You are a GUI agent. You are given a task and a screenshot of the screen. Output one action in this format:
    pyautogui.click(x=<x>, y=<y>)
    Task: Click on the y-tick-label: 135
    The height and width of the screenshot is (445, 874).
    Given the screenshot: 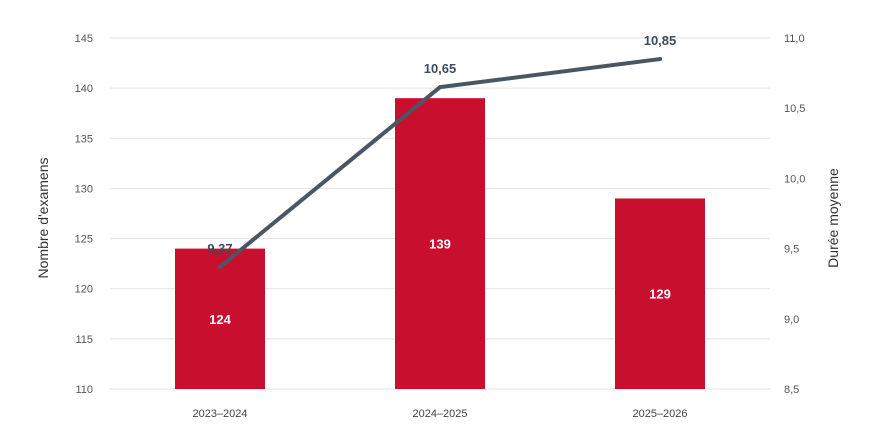 What is the action you would take?
    pyautogui.click(x=84, y=139)
    